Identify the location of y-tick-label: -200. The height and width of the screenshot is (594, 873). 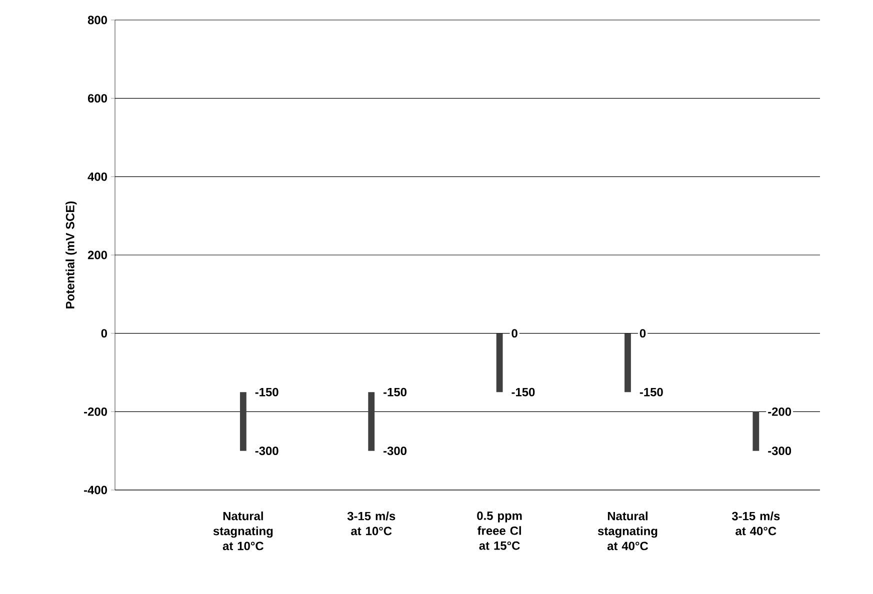
(95, 411).